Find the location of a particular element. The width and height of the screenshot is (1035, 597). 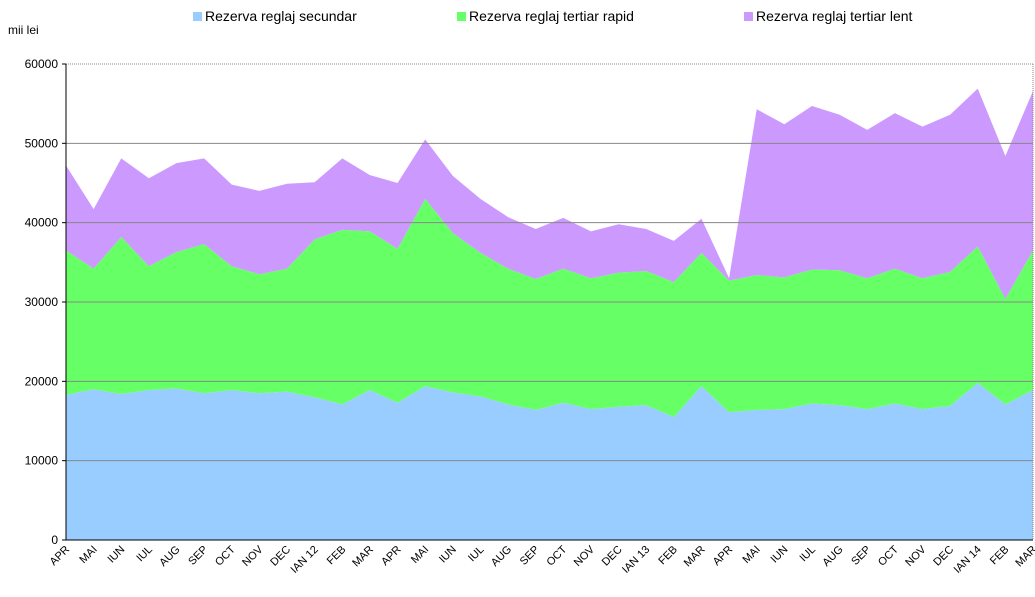

y-tick-label: 40000 is located at coordinates (42, 223).